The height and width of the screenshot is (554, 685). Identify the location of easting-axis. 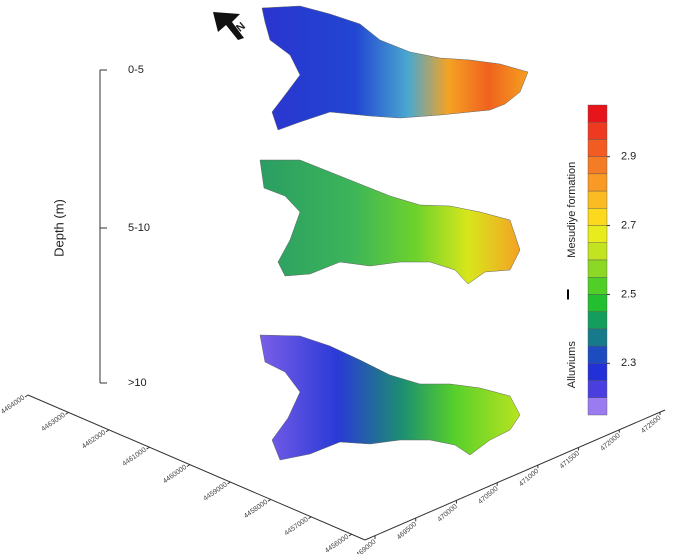
(515, 475).